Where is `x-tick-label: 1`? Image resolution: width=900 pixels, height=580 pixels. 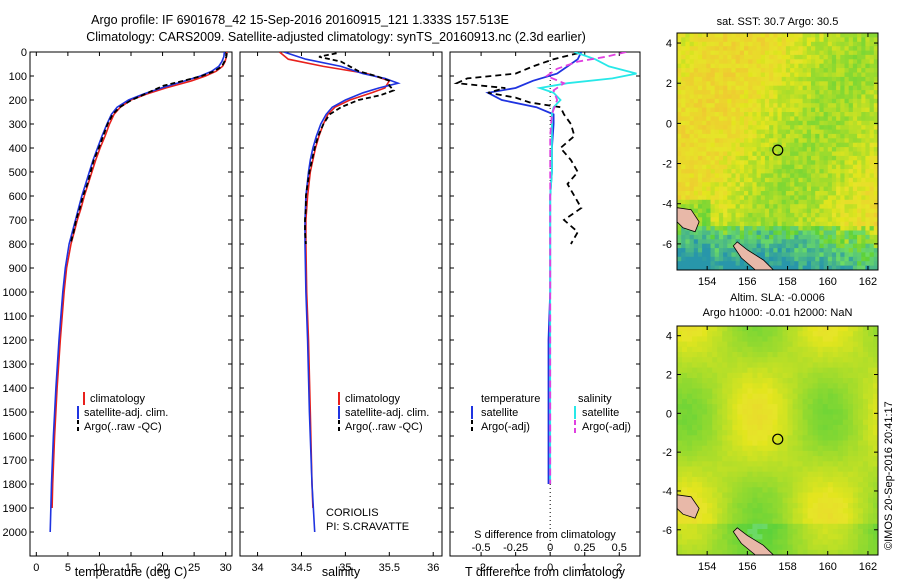
x-tick-label: 1 is located at coordinates (585, 568).